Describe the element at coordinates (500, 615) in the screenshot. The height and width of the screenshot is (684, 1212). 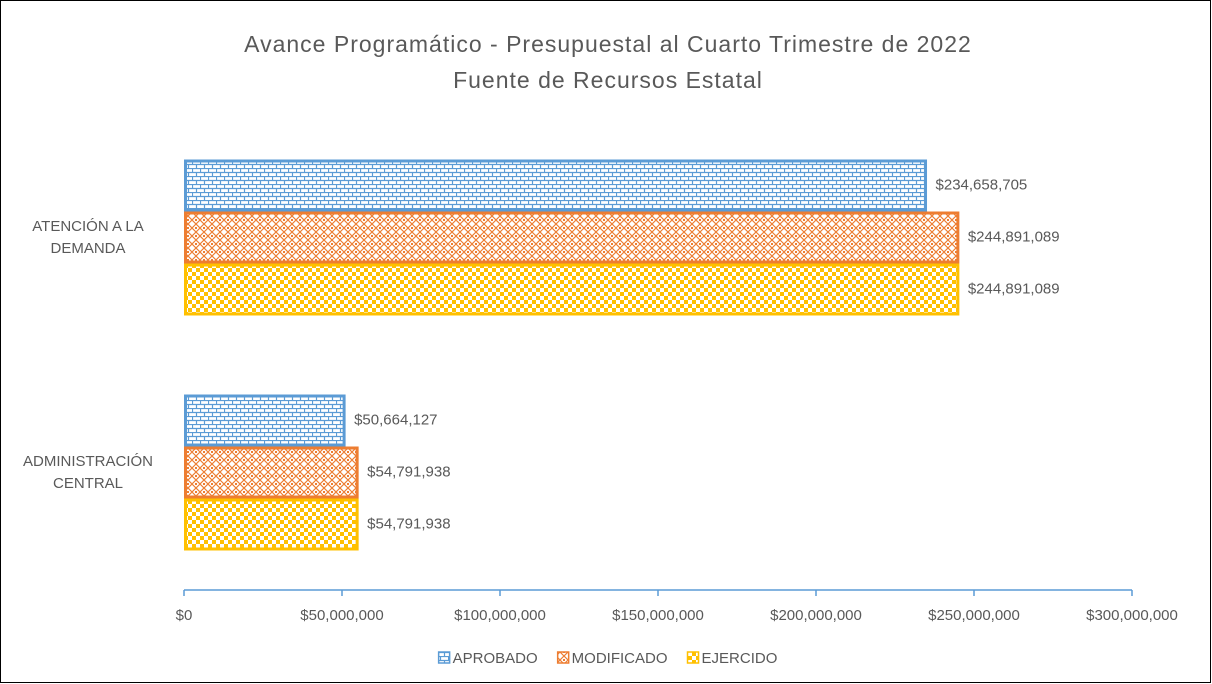
I see `x-tick-label: $100,000,000` at that location.